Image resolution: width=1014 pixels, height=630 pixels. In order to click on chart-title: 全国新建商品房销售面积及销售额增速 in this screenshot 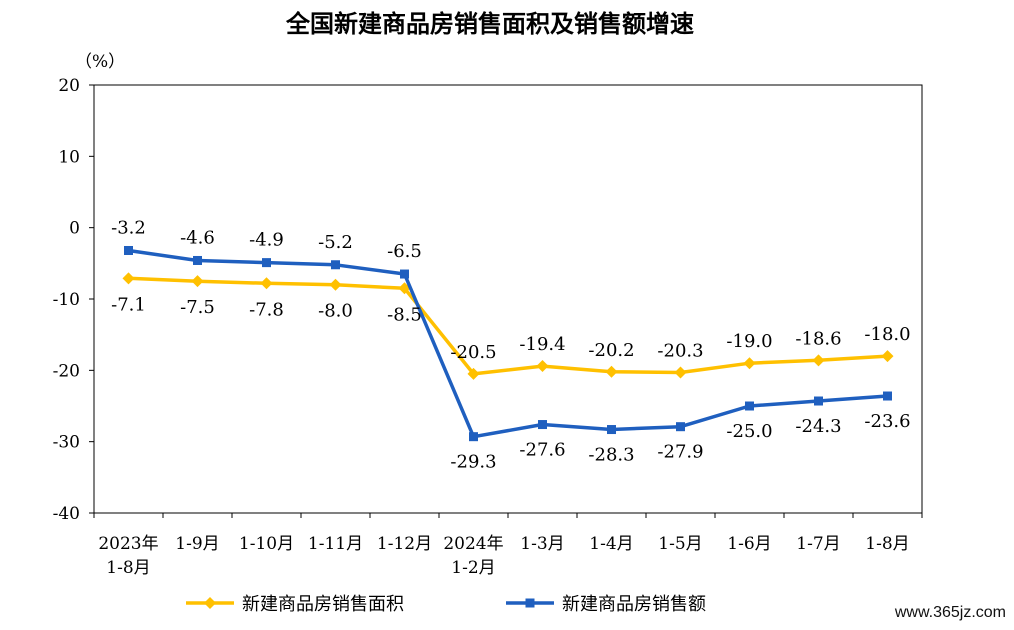, I will do `click(489, 24)`.